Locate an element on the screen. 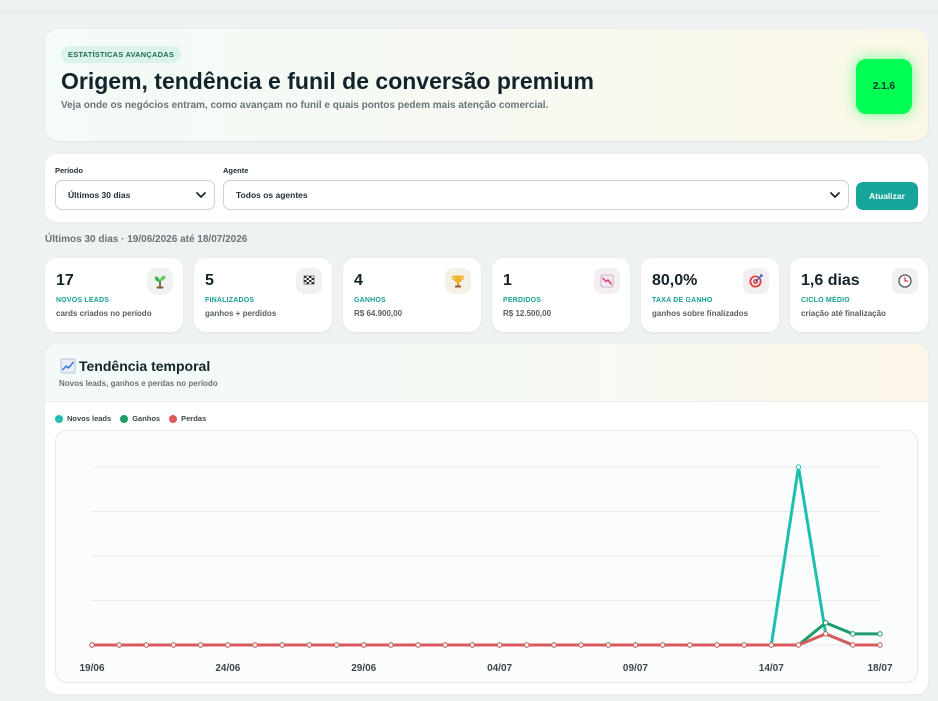  top-divider is located at coordinates (469, 12).